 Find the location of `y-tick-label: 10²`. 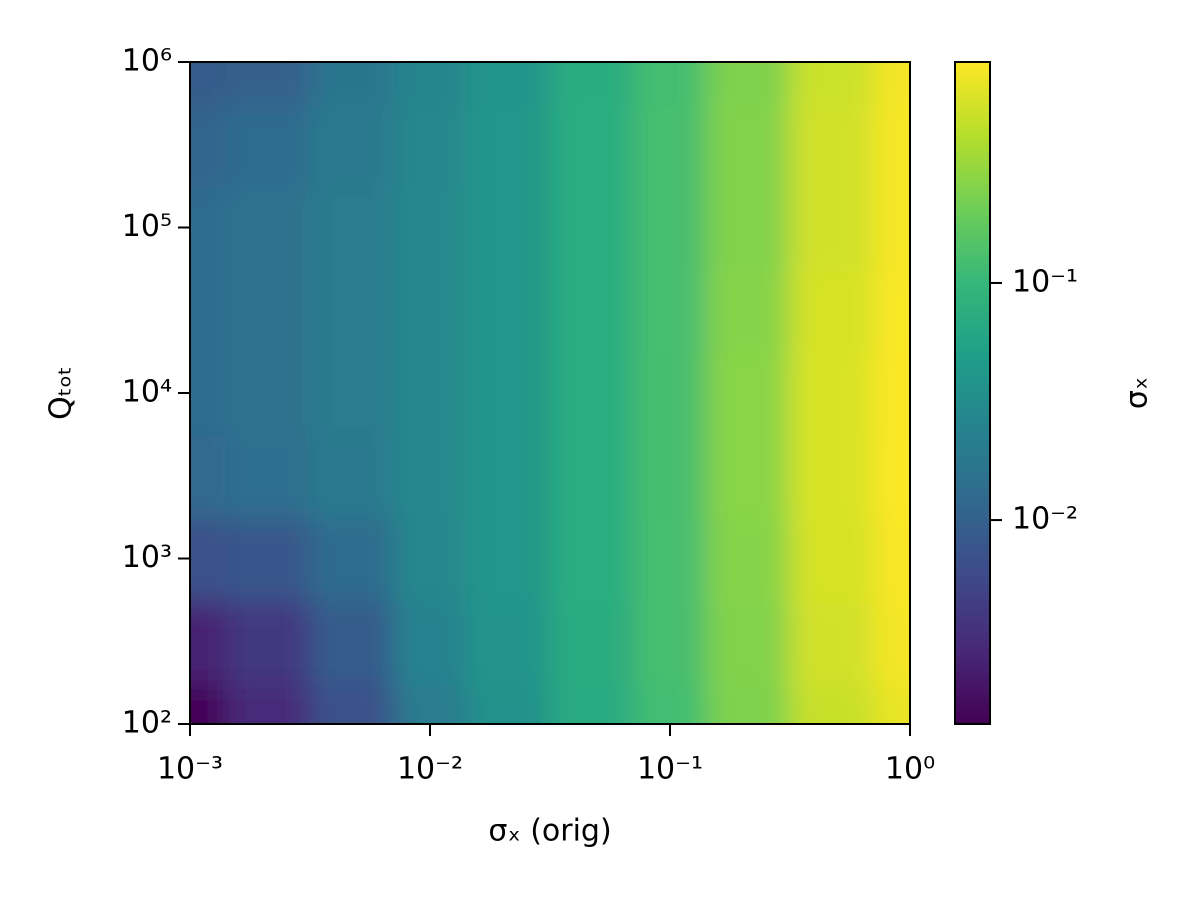

y-tick-label: 10² is located at coordinates (147, 723).